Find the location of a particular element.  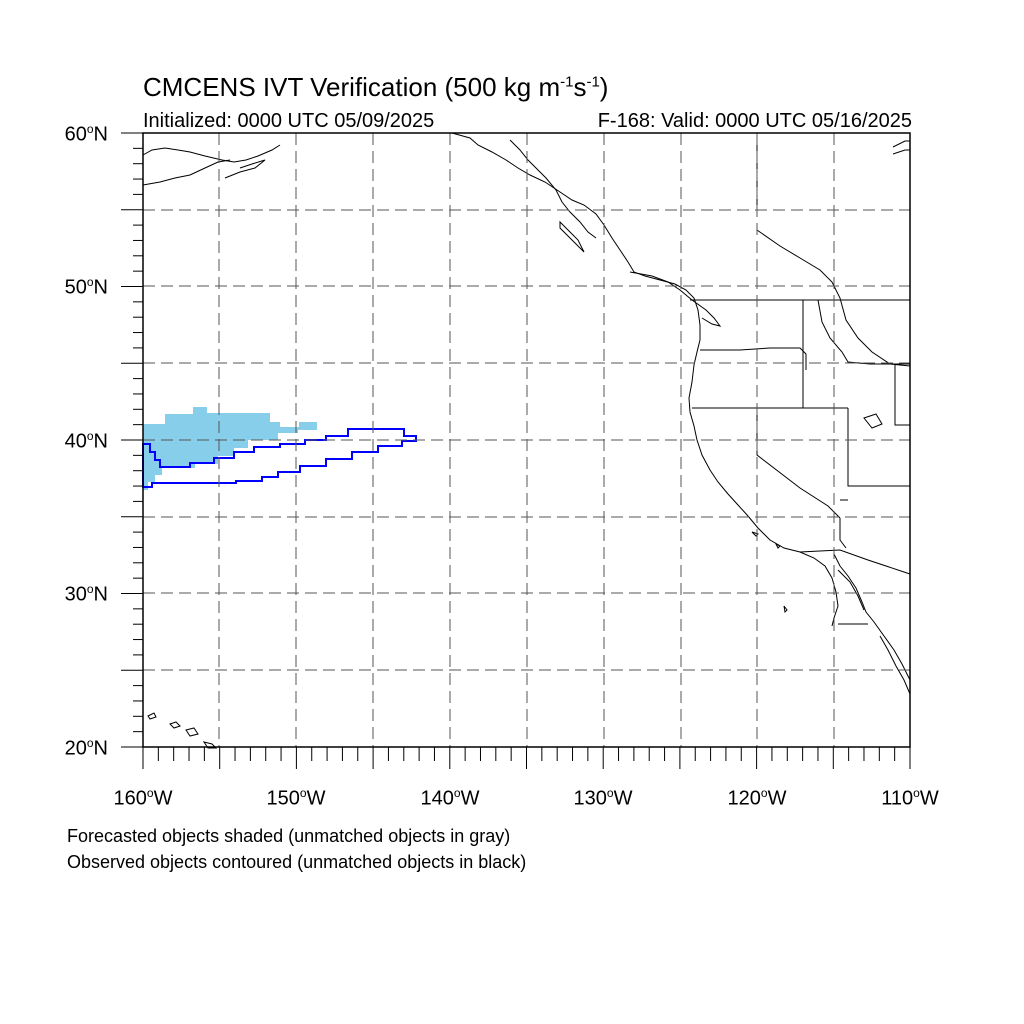

lat-label-50: 50oN is located at coordinates (86, 287).